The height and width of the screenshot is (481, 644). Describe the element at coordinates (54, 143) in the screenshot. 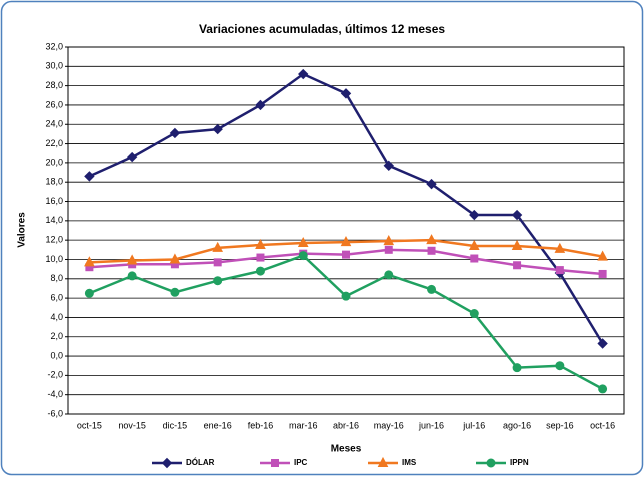

I see `y-tick-label: 22,0` at that location.